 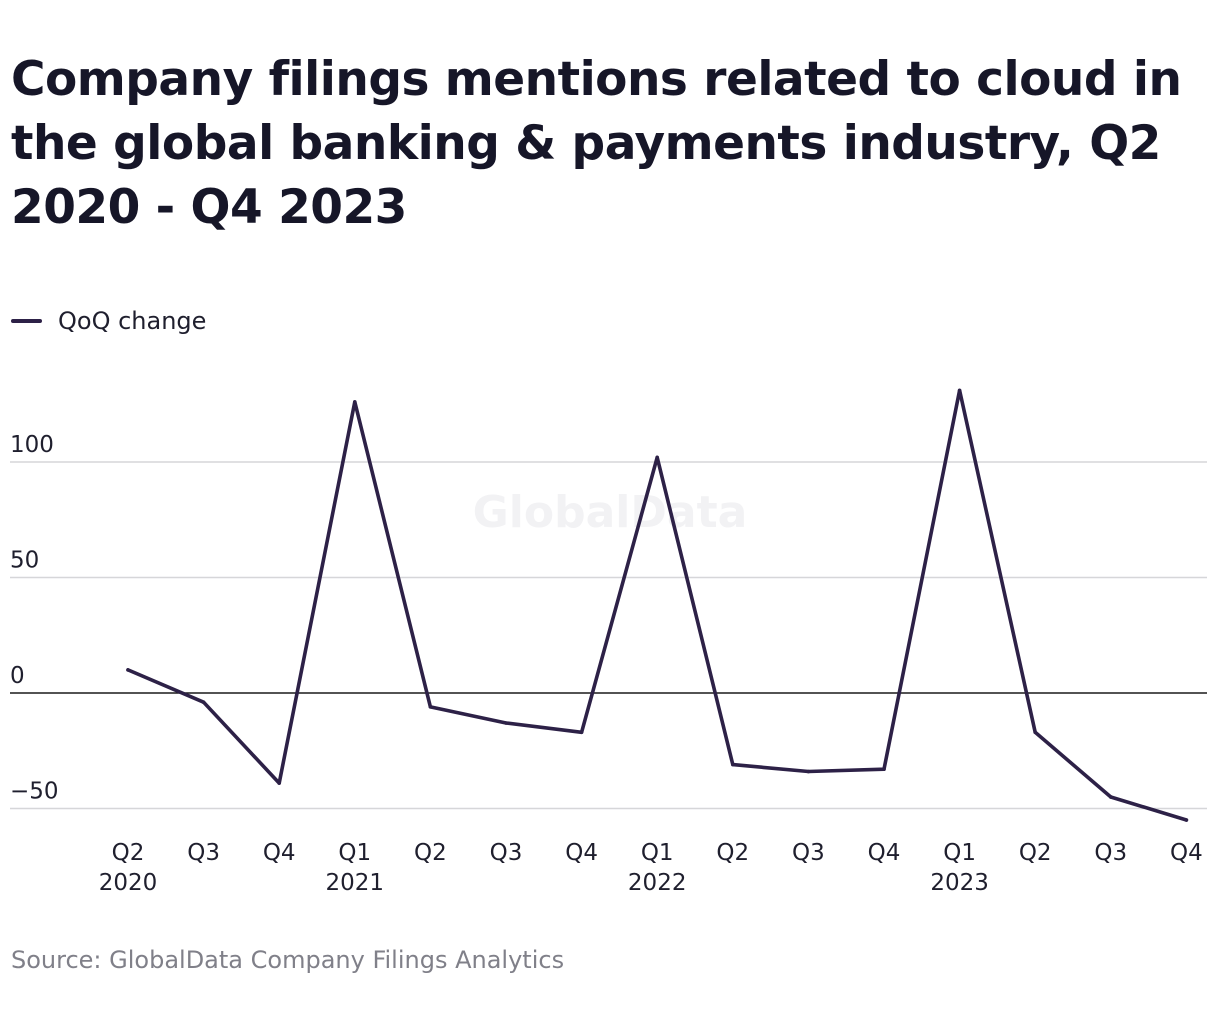 I want to click on watermark-text: GlobalData, so click(x=610, y=512).